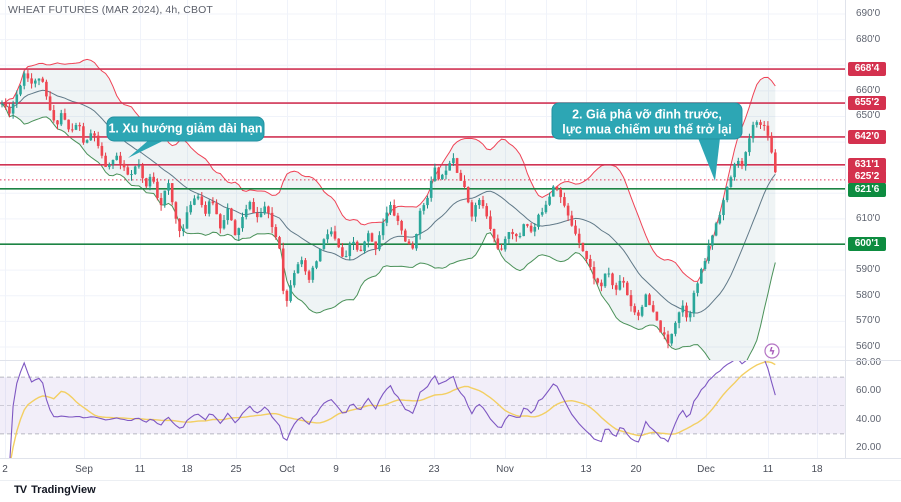  Describe the element at coordinates (868, 116) in the screenshot. I see `price-axis-tick: 650'0` at that location.